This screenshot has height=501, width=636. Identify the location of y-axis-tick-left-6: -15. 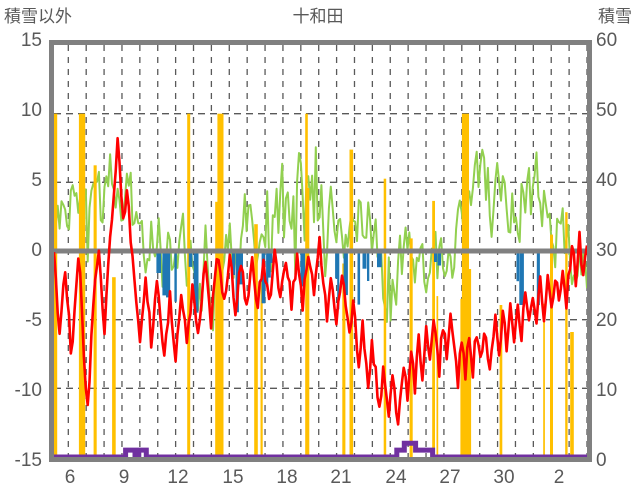
(28, 460).